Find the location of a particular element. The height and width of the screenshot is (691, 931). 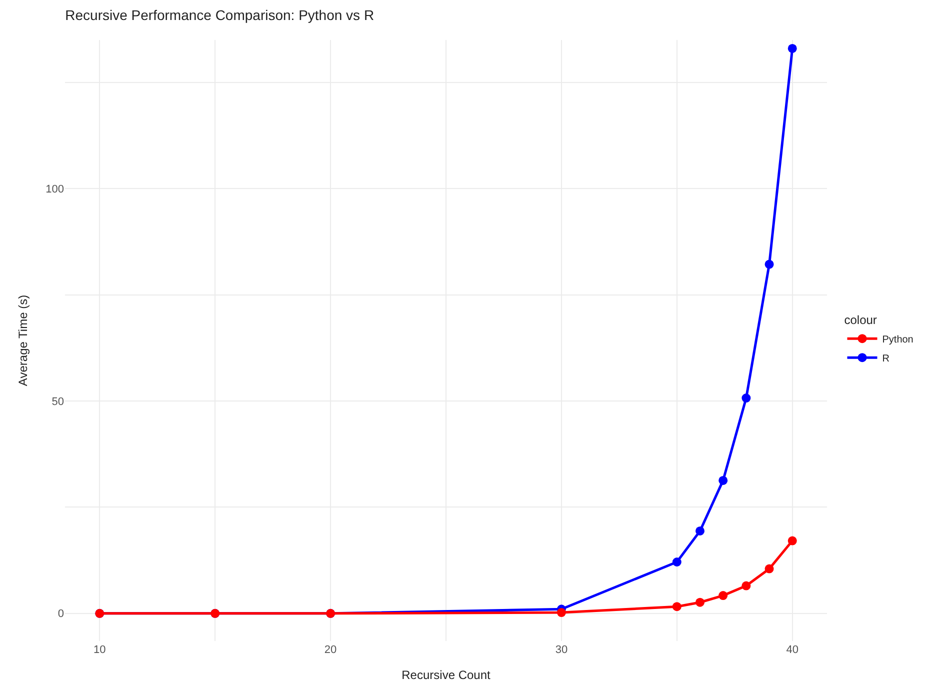

chart-title: Recursive Performance Comparison: Python vs R is located at coordinates (219, 15).